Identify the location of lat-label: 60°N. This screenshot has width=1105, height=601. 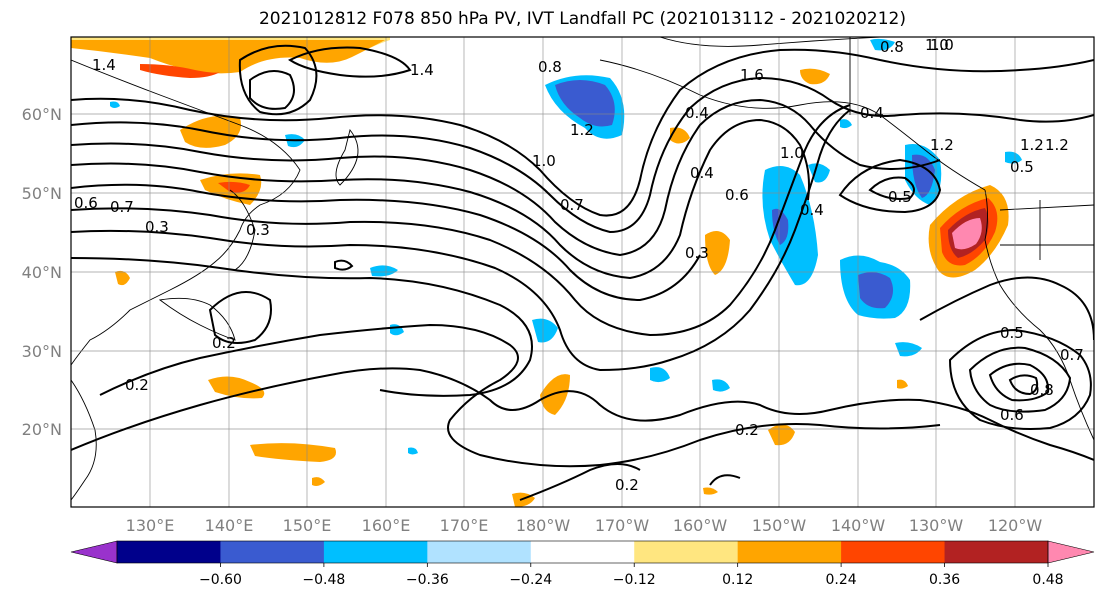
(42, 114).